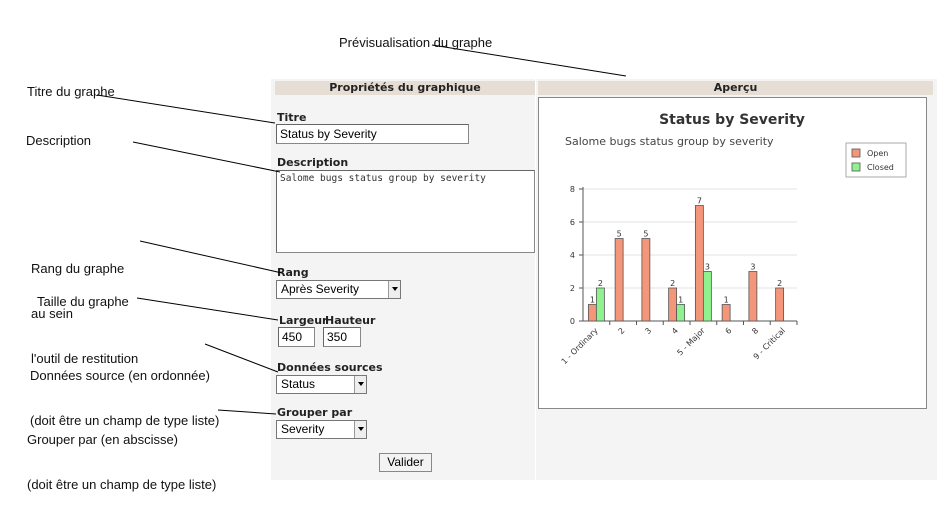 The height and width of the screenshot is (507, 937). I want to click on rank-select: Après Severity, so click(338, 289).